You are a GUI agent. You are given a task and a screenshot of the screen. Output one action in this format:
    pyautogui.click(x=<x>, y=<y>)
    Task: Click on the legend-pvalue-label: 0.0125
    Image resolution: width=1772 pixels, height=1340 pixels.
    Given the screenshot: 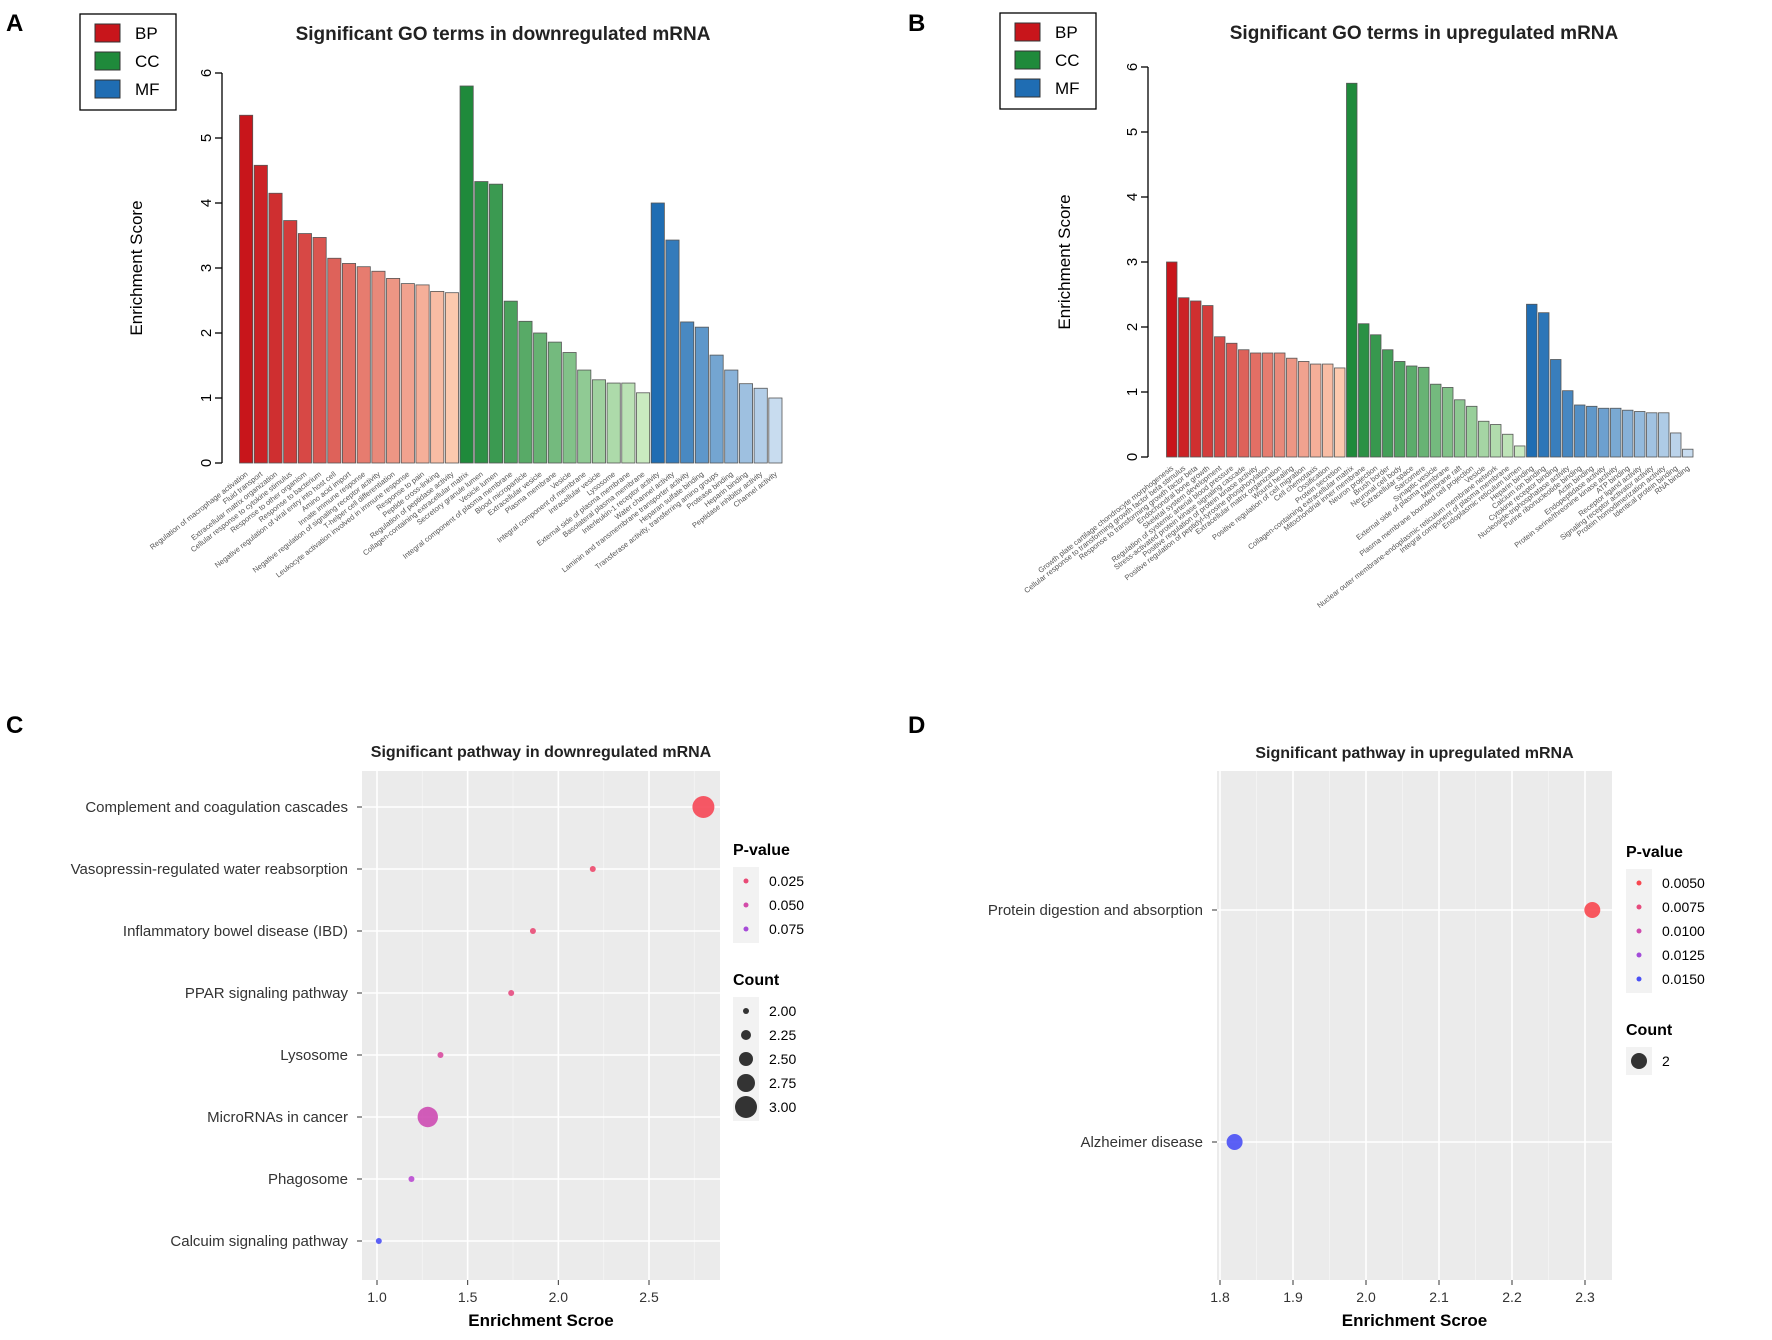 What is the action you would take?
    pyautogui.click(x=1683, y=955)
    